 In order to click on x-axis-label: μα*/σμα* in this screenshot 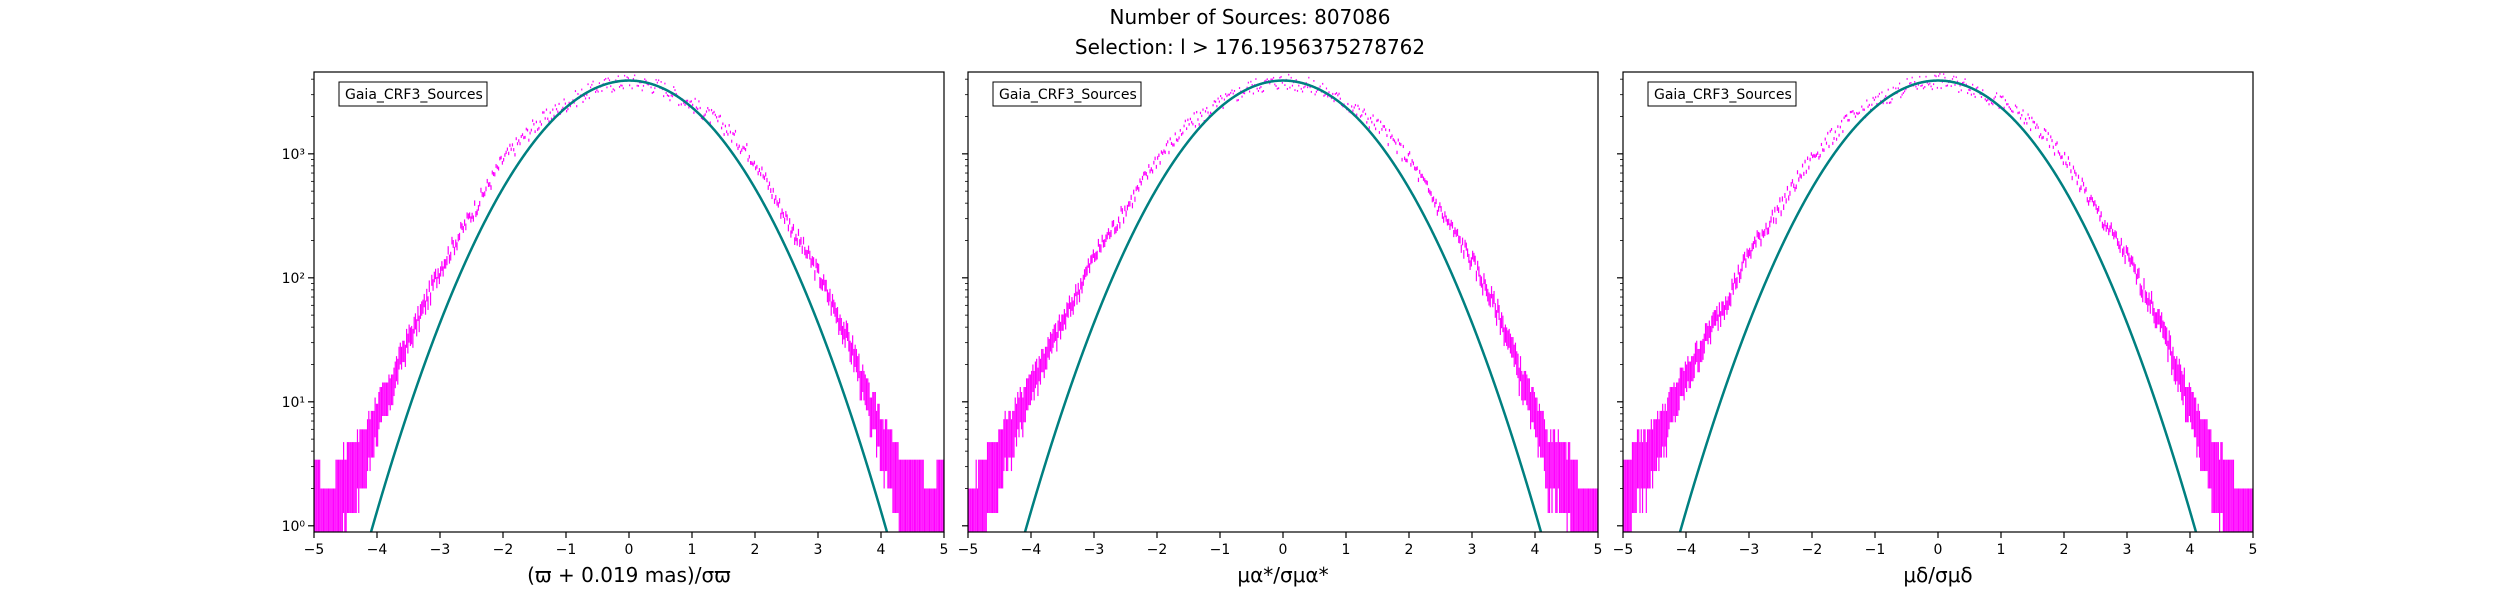, I will do `click(1282, 575)`.